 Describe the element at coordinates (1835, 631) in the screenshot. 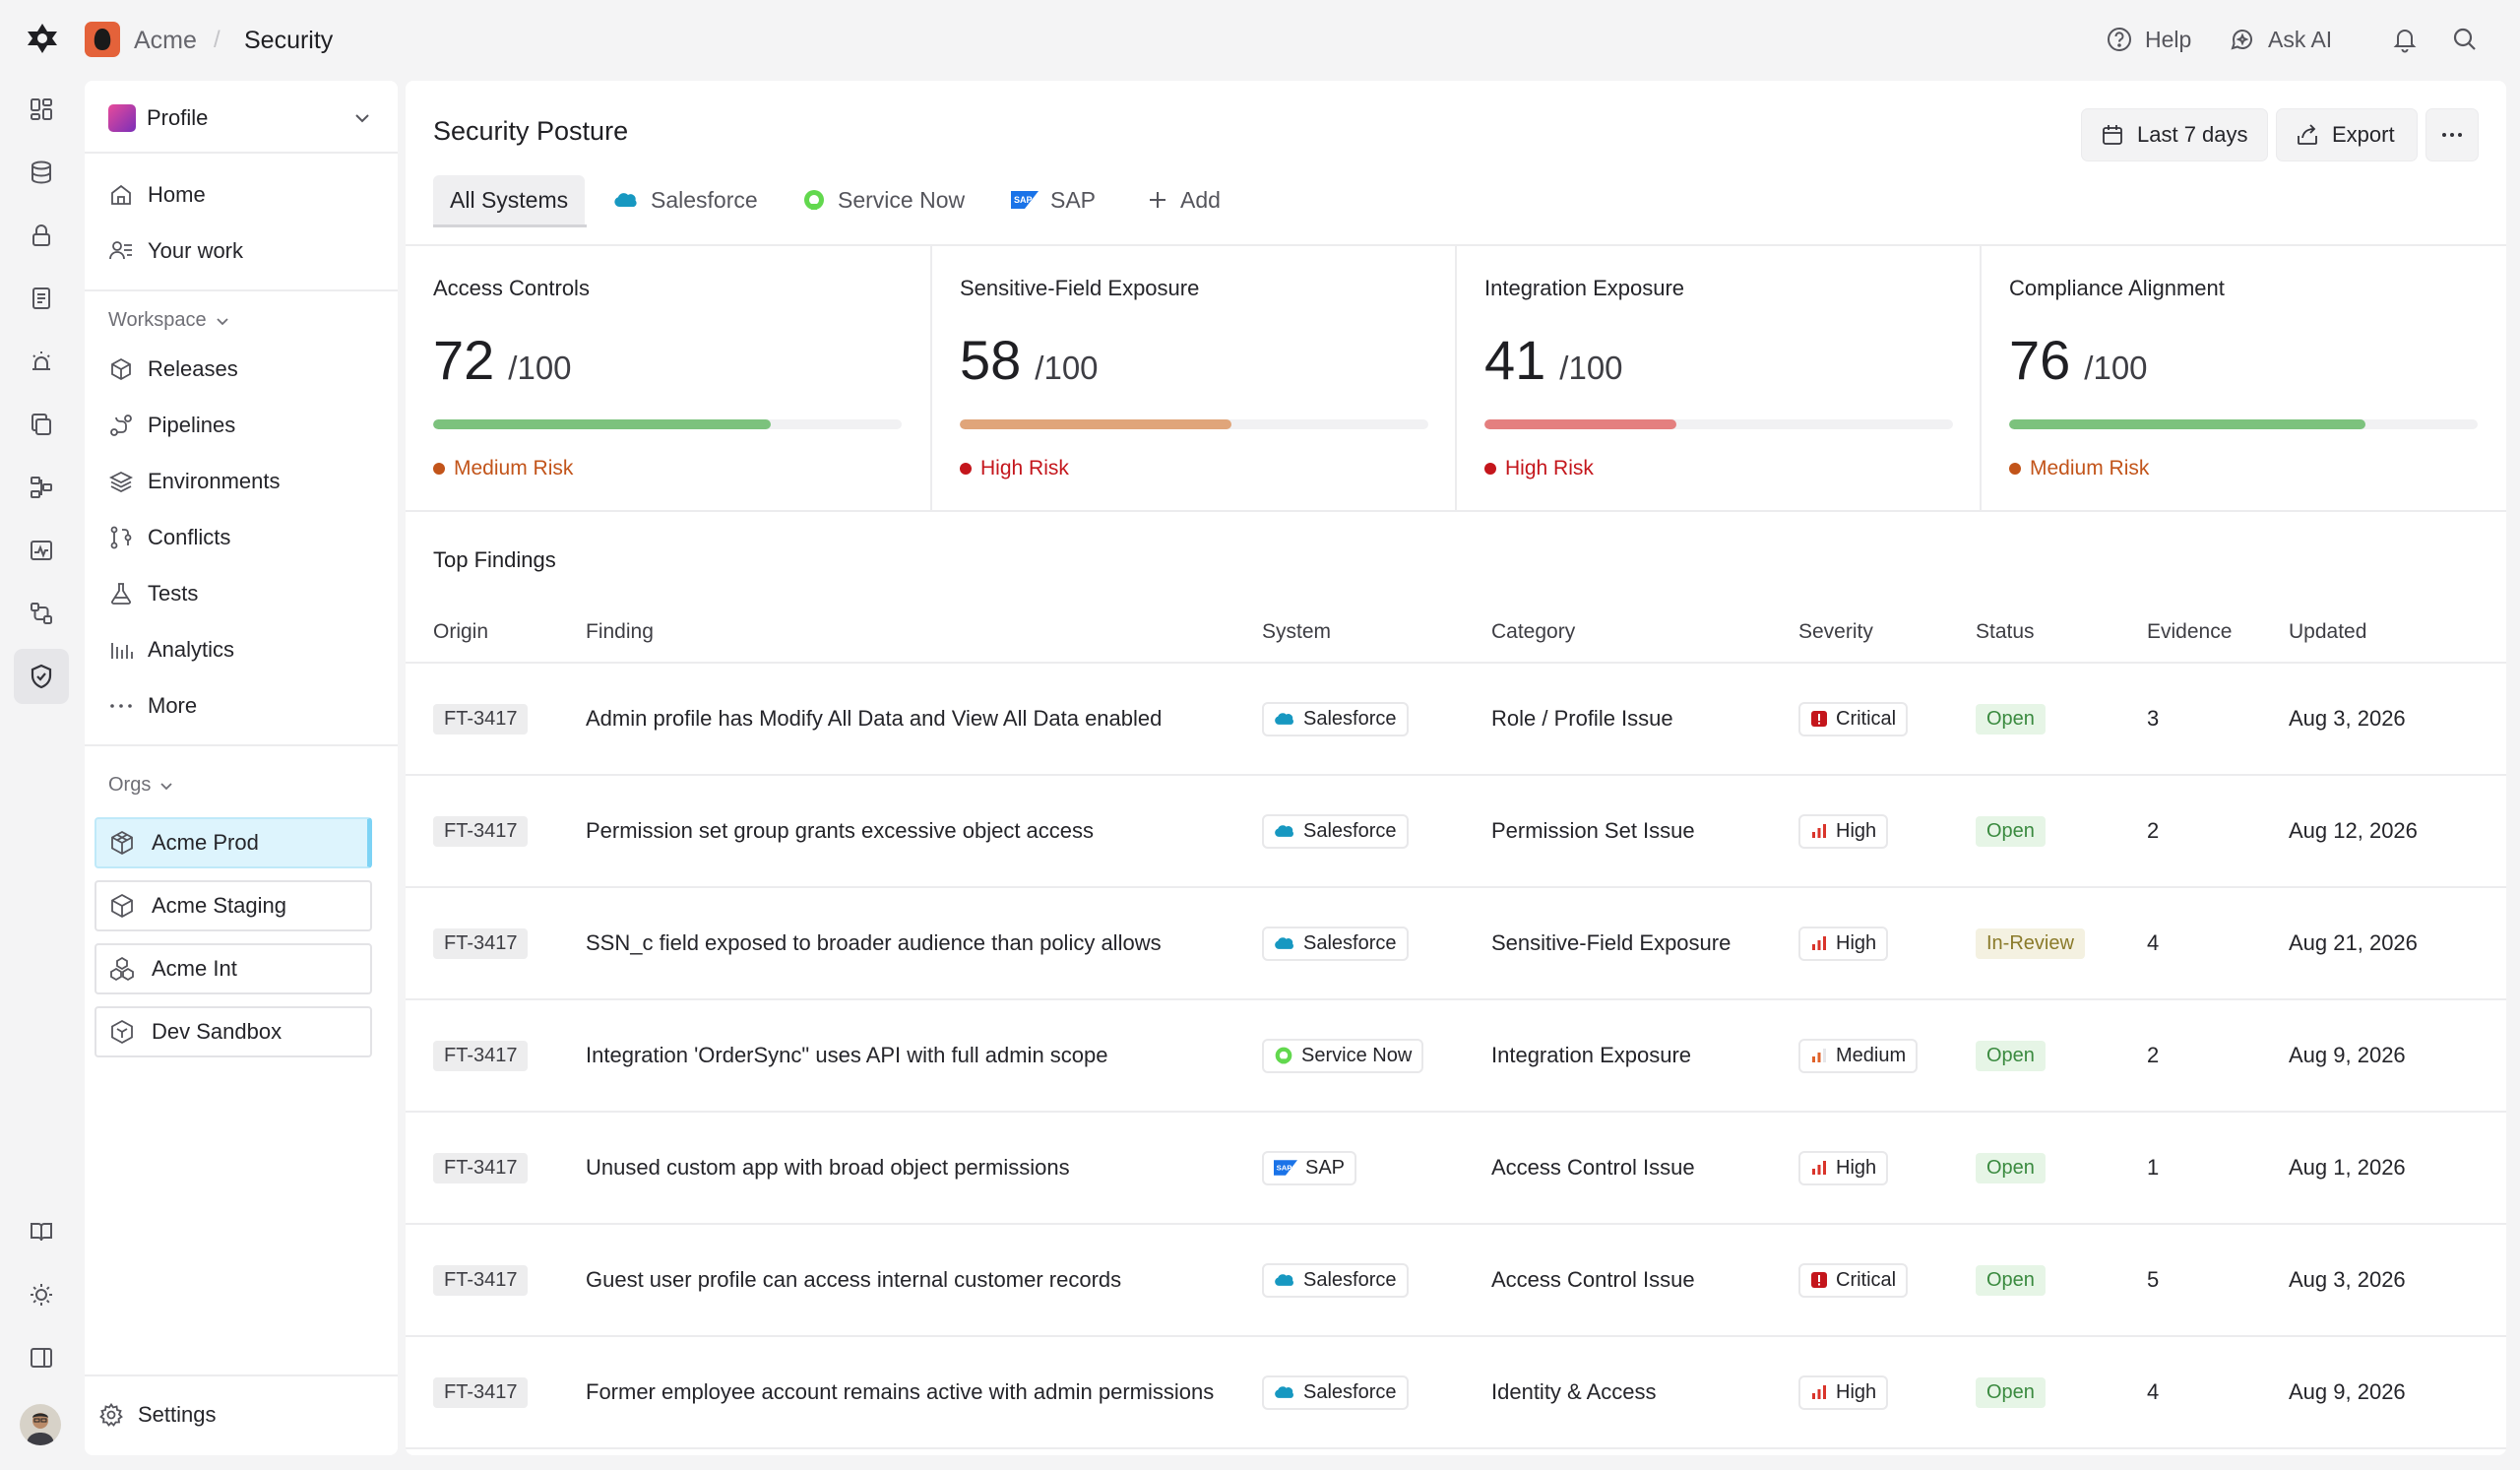

I see `column-header-severity: Severity` at that location.